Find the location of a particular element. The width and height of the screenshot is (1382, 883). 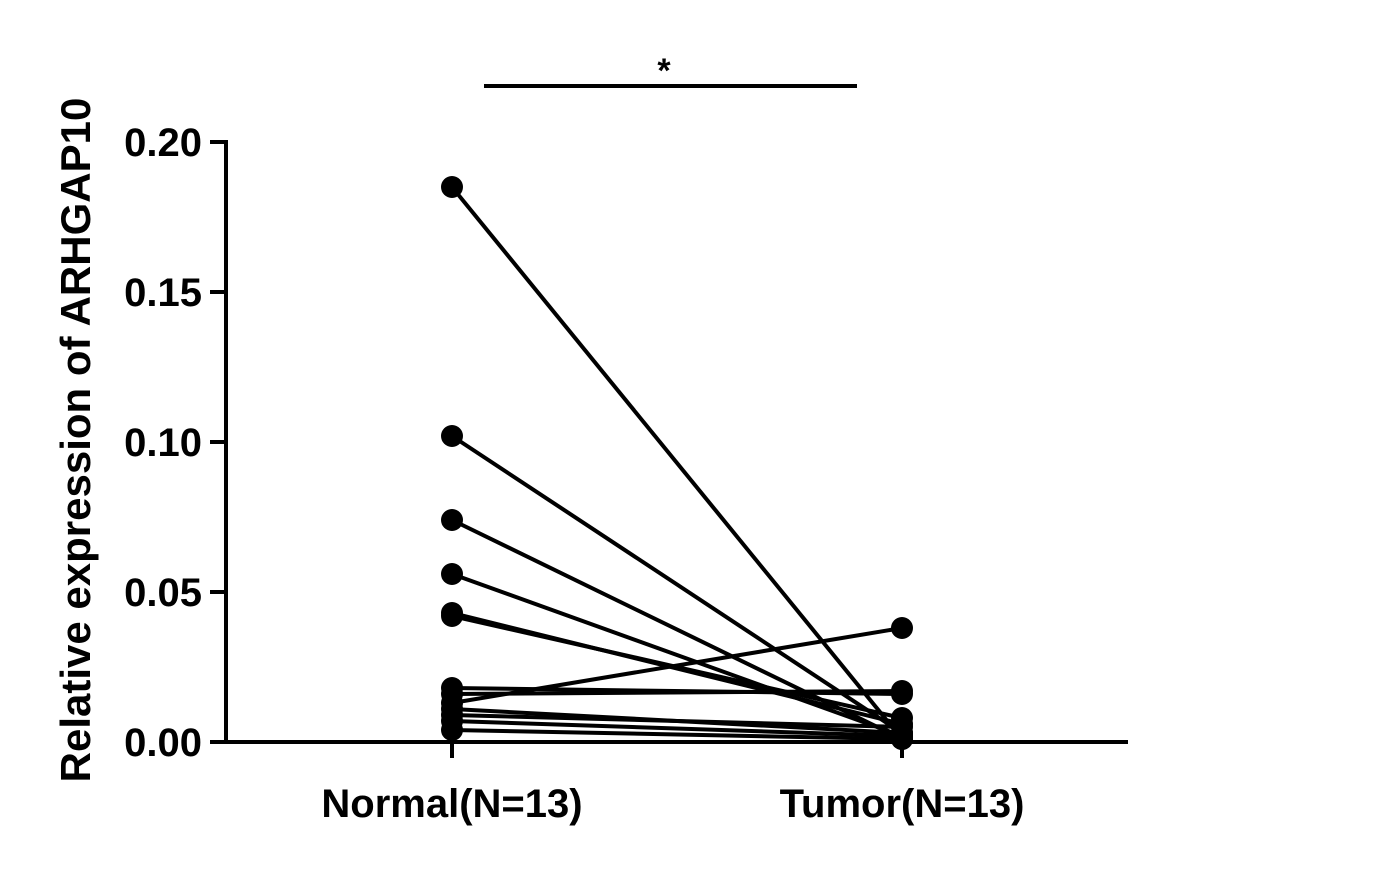

x-axis: Normal(N=13) Tumor(N=13) is located at coordinates (677, 783).